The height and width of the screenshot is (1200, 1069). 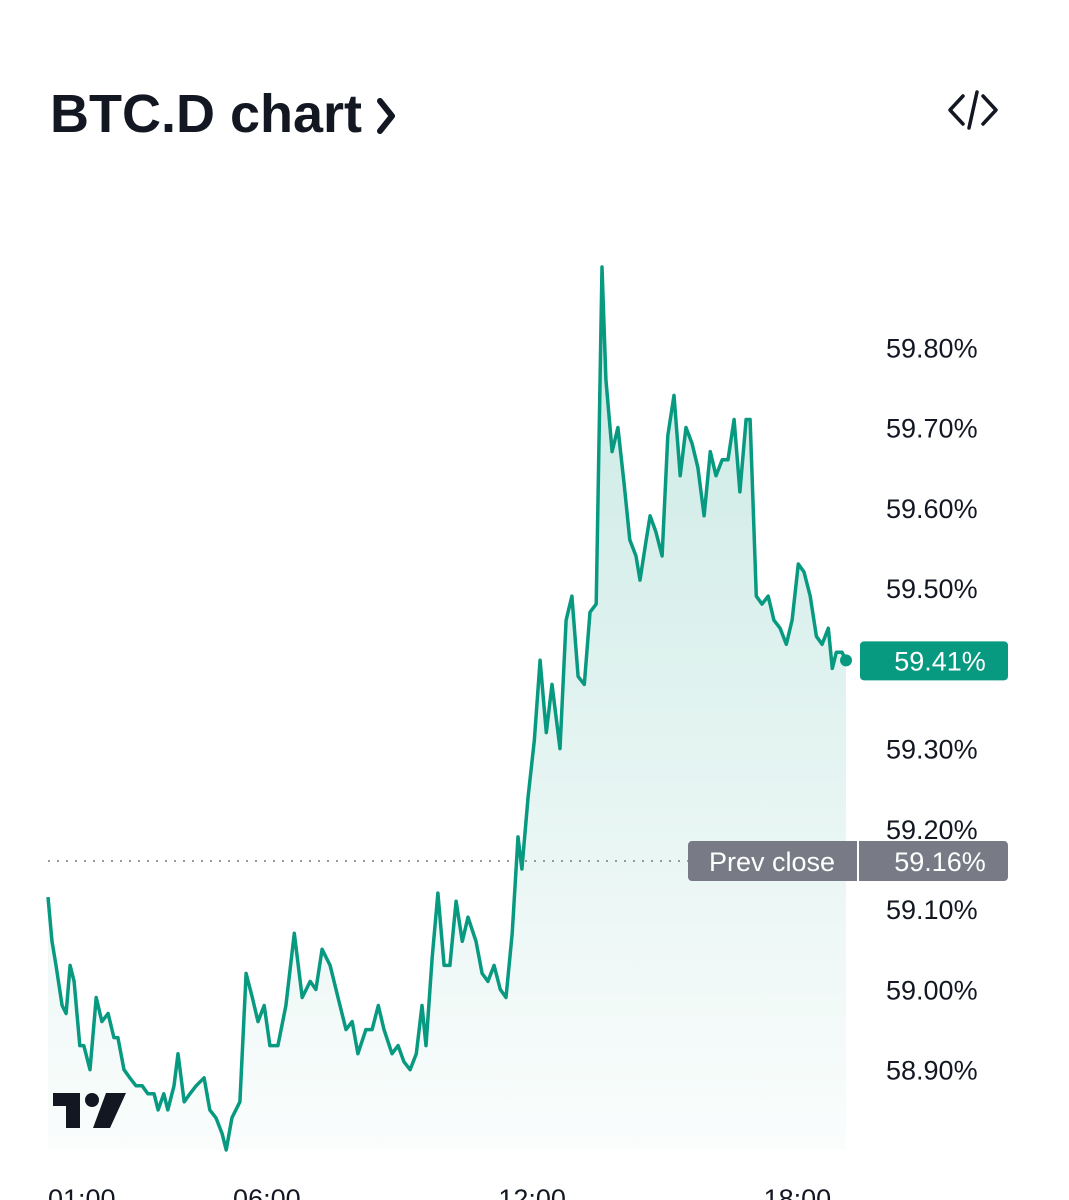 I want to click on title-chevron, so click(x=386, y=116).